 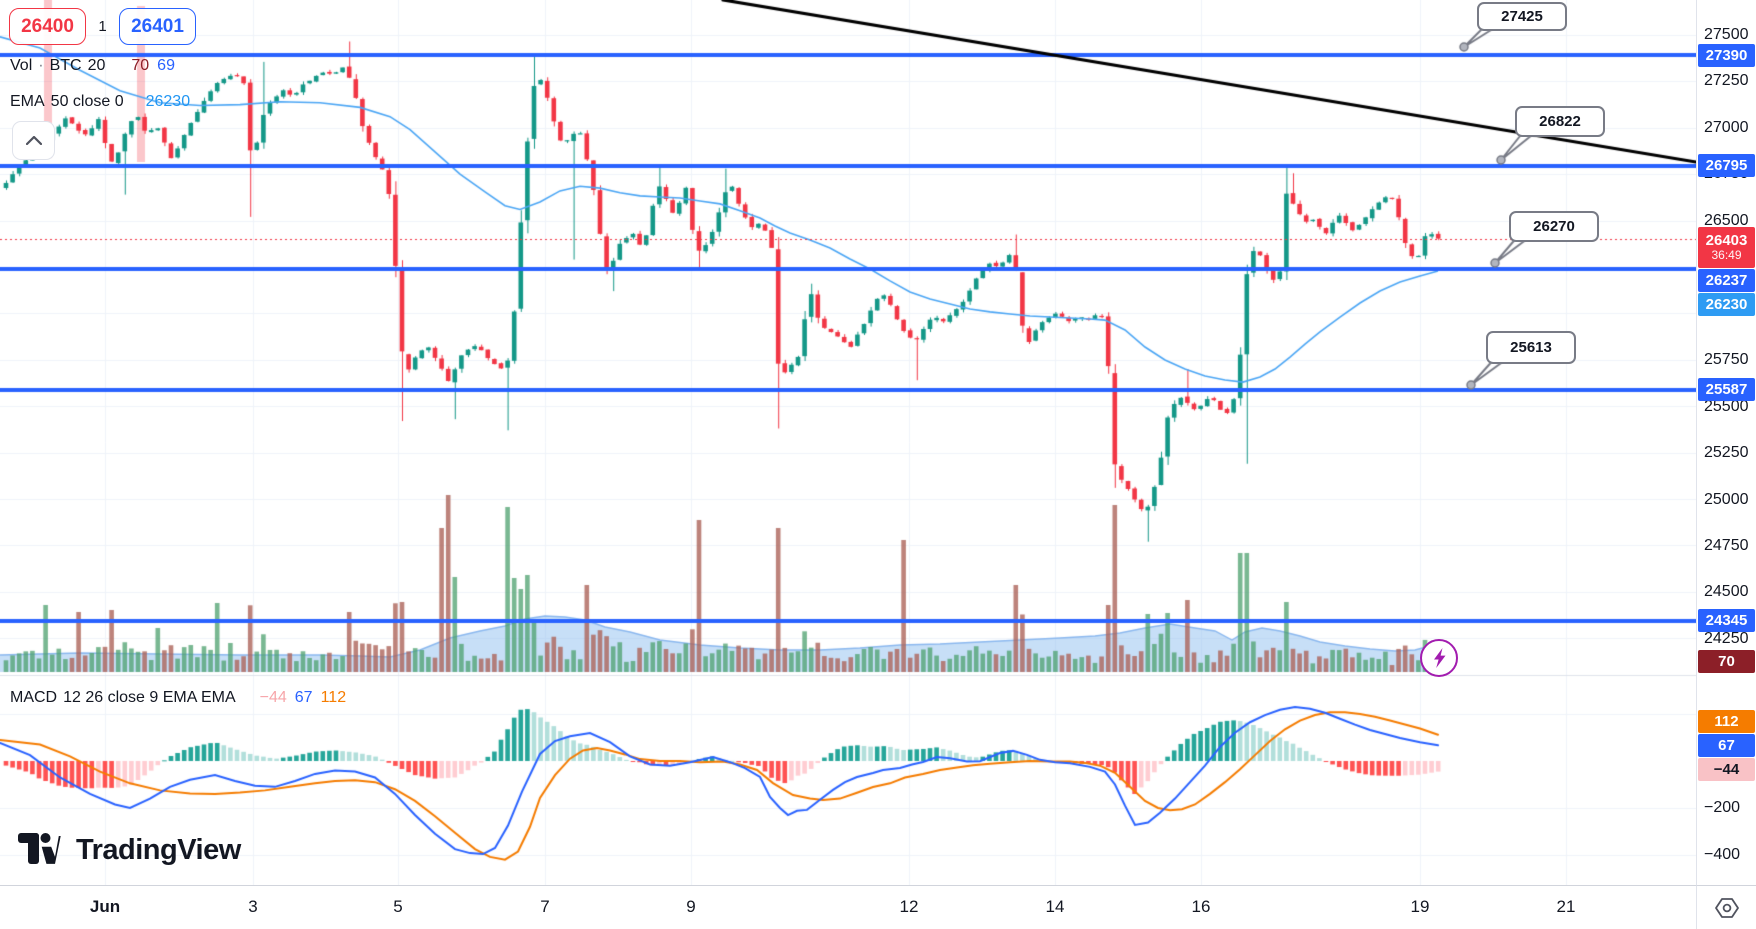 I want to click on price-badge: 26237, so click(x=1726, y=280).